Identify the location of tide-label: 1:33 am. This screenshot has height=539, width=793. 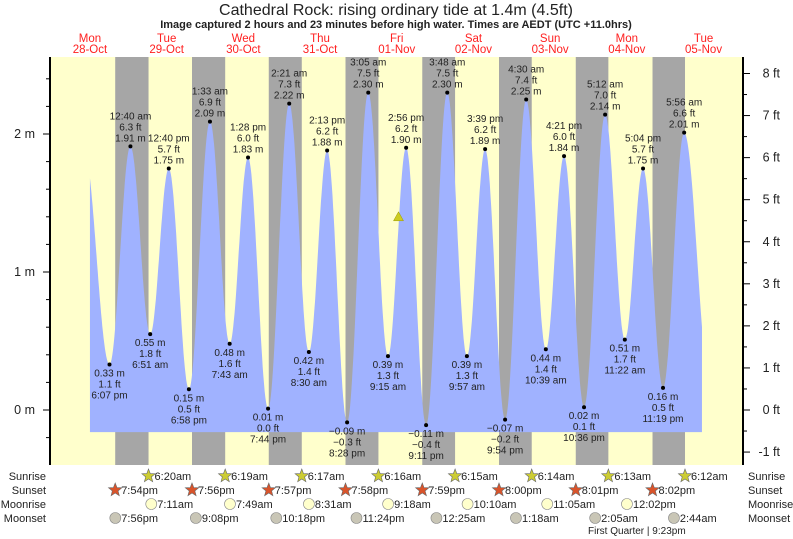
(210, 92).